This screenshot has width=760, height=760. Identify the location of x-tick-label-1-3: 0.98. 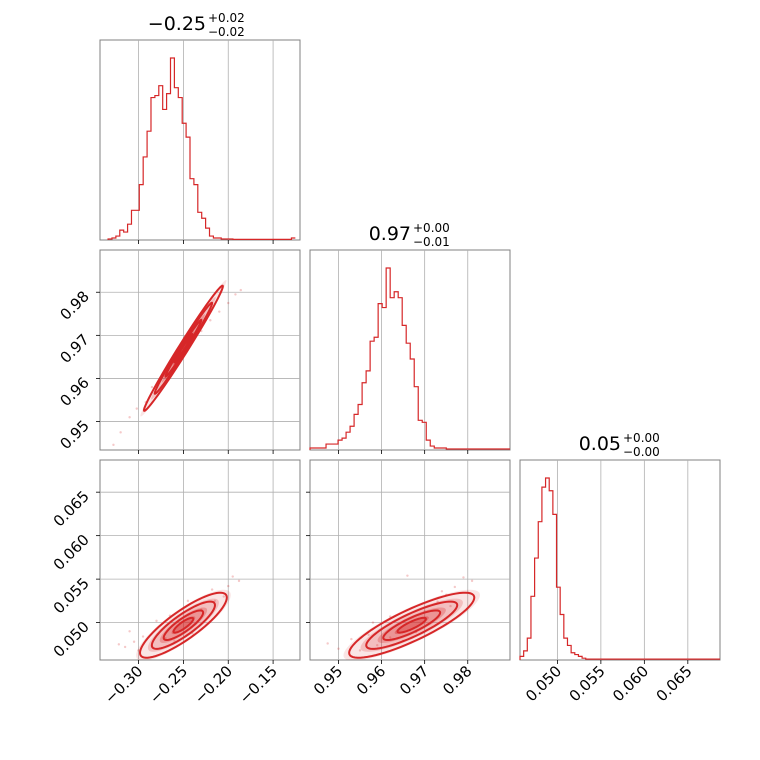
(457, 680).